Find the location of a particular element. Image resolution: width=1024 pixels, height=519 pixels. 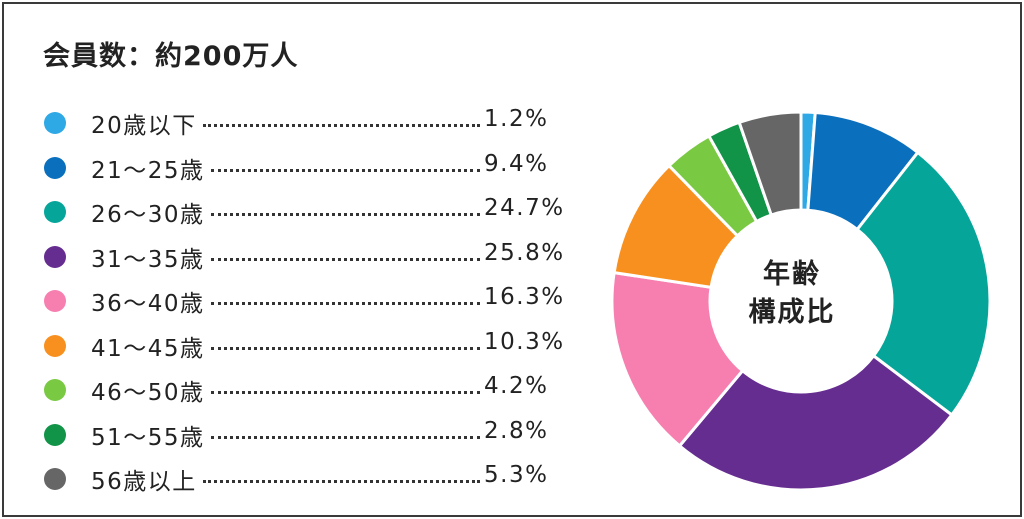

legend-label: 26～30歳 is located at coordinates (148, 215).